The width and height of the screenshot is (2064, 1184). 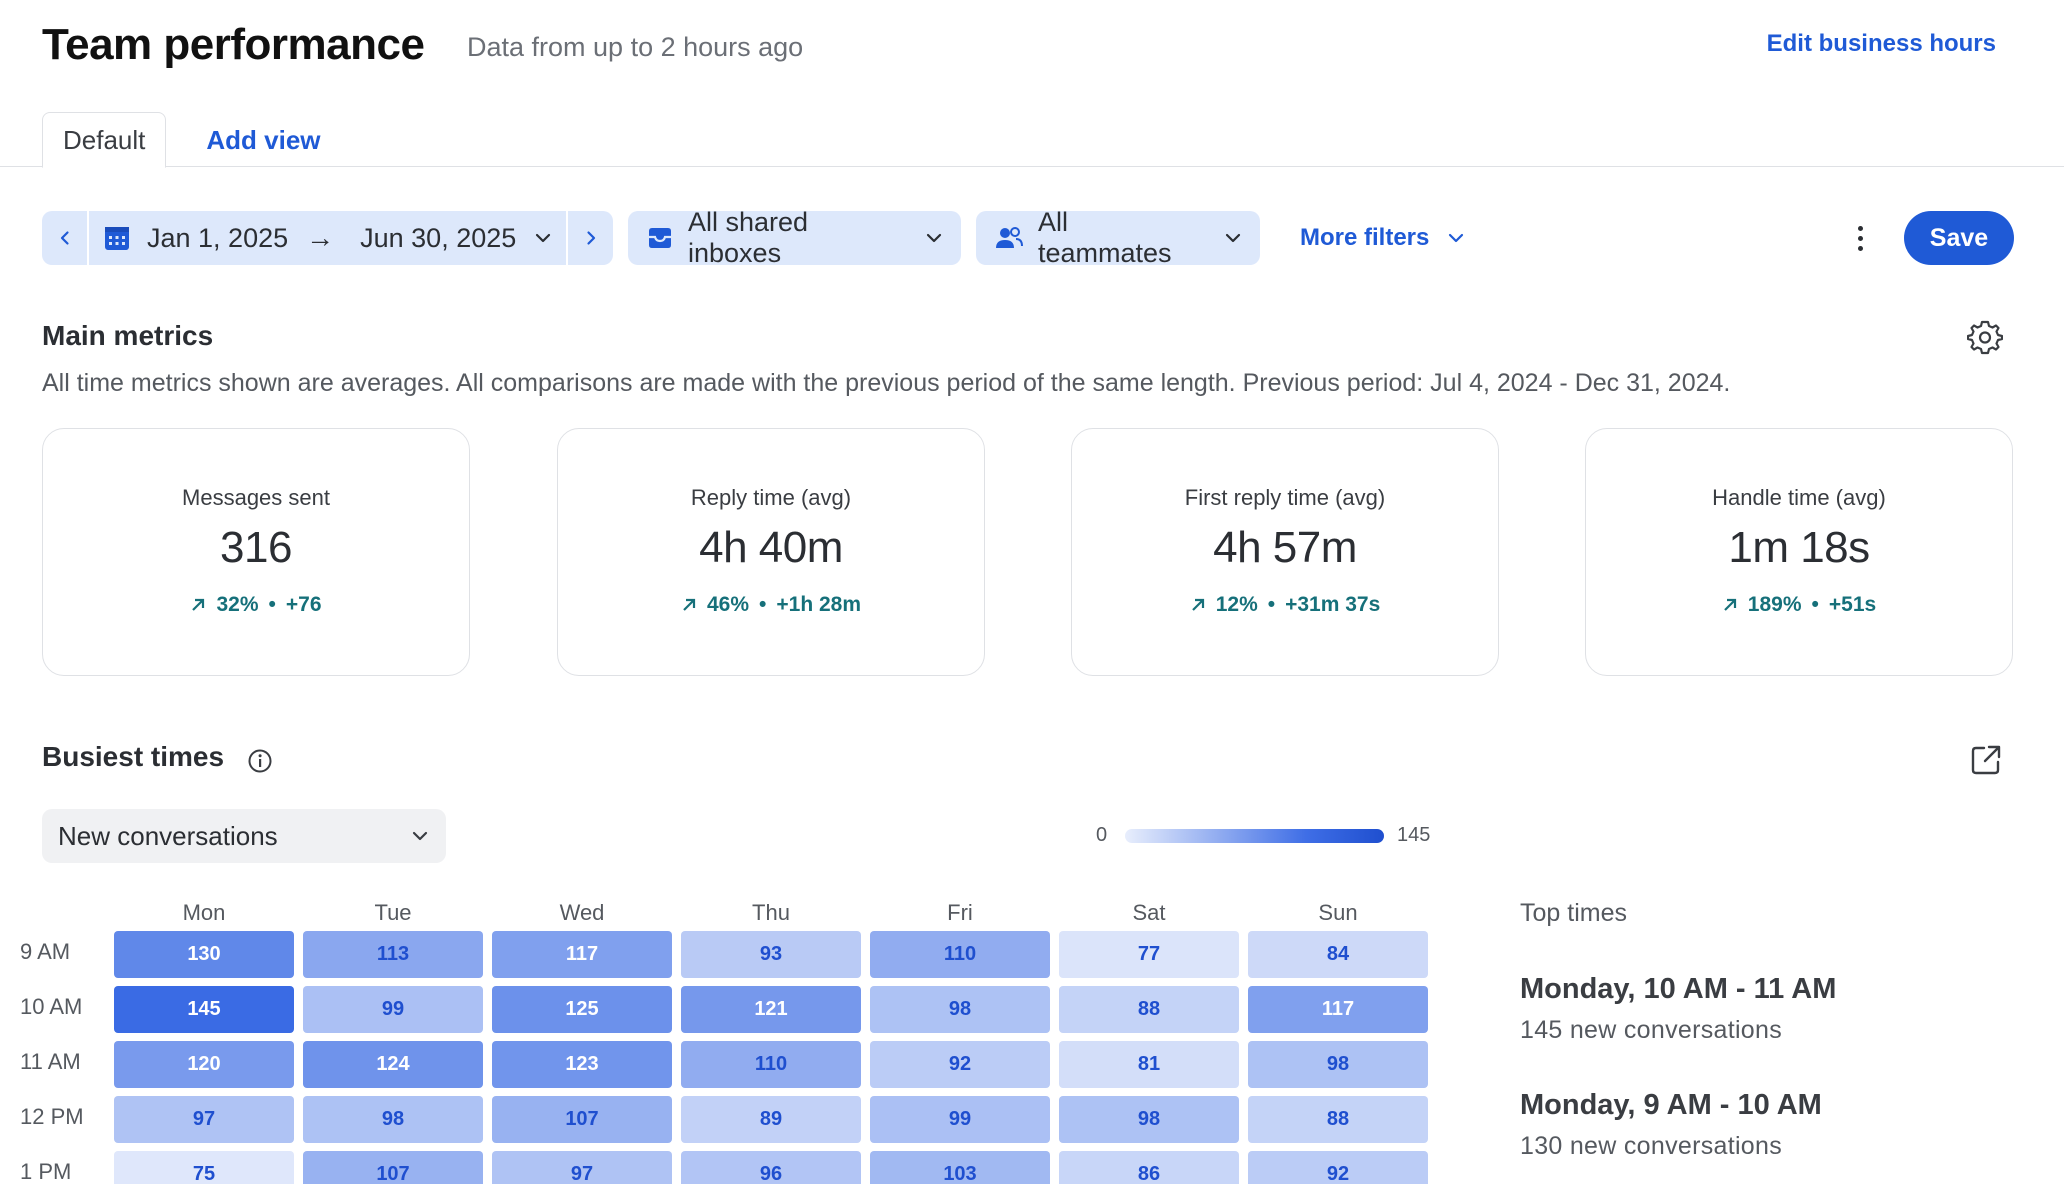 I want to click on view-tabs: Default Add view, so click(x=191, y=140).